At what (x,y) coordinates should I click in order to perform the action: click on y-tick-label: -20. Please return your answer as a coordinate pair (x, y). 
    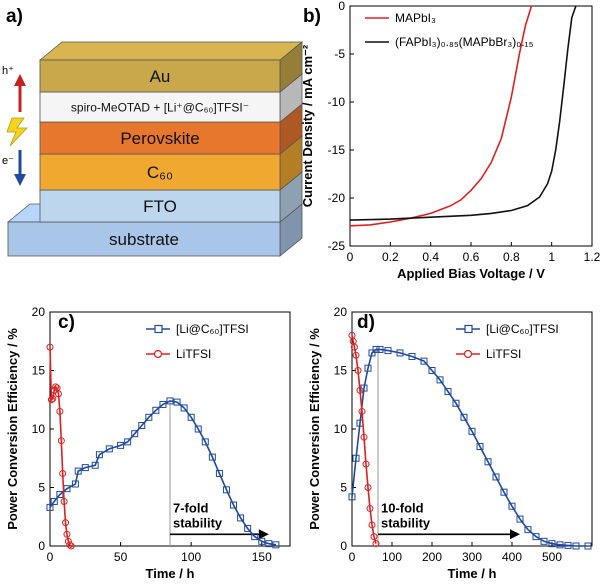
    Looking at the image, I should click on (337, 198).